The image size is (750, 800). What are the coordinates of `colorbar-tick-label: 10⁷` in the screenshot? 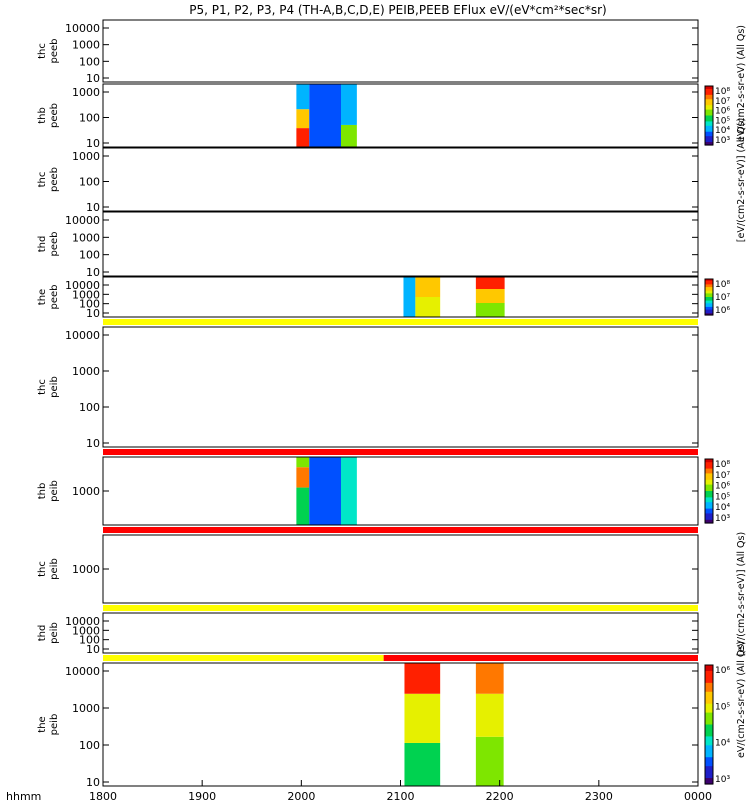 It's located at (722, 476).